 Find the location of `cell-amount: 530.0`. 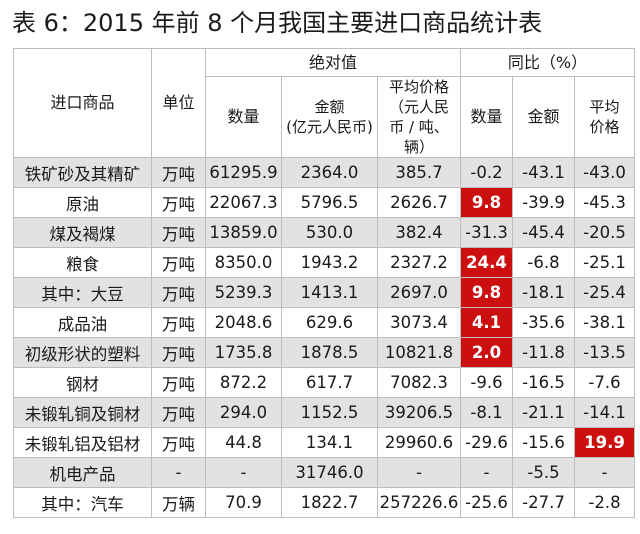

cell-amount: 530.0 is located at coordinates (329, 232).